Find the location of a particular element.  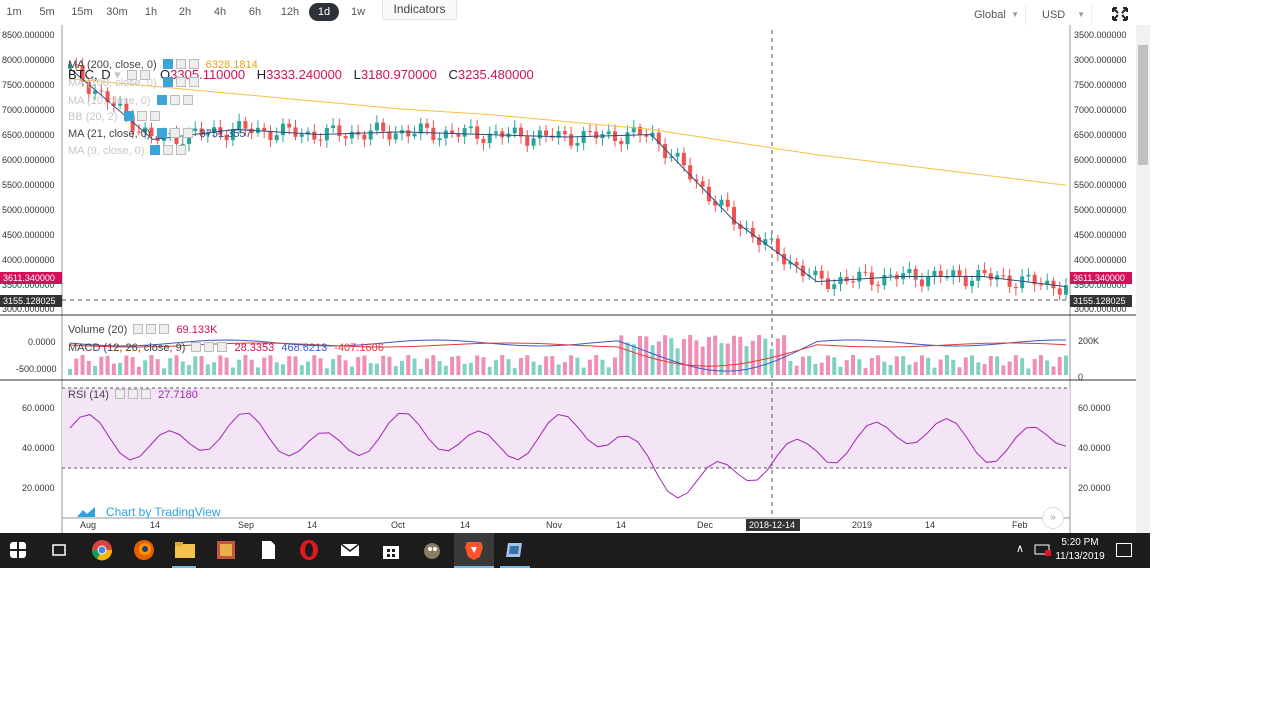

timeframe-6h: 6h is located at coordinates (255, 12).